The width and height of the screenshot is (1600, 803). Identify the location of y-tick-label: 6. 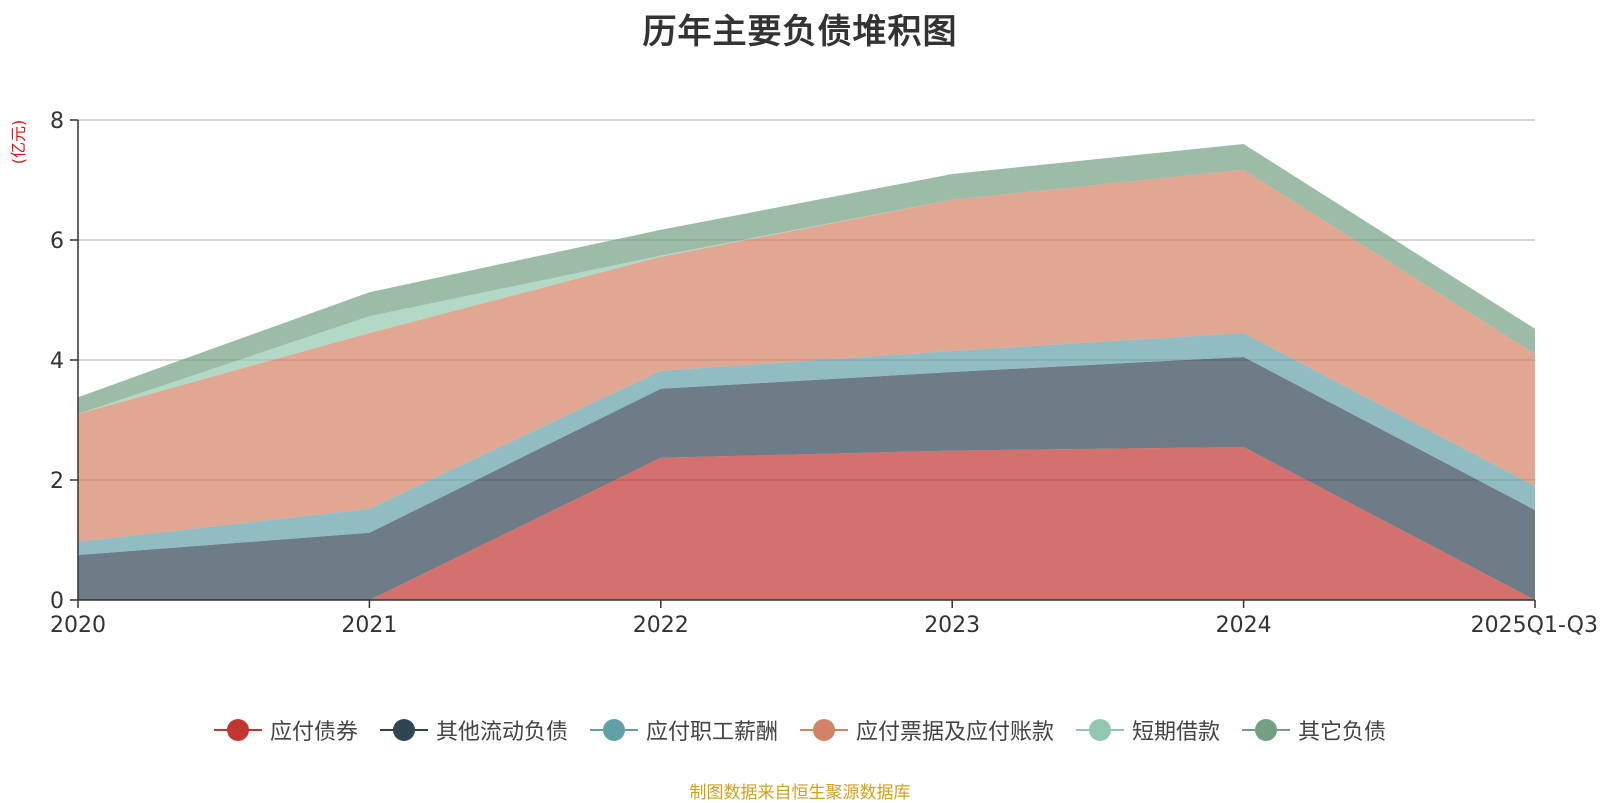
(57, 241).